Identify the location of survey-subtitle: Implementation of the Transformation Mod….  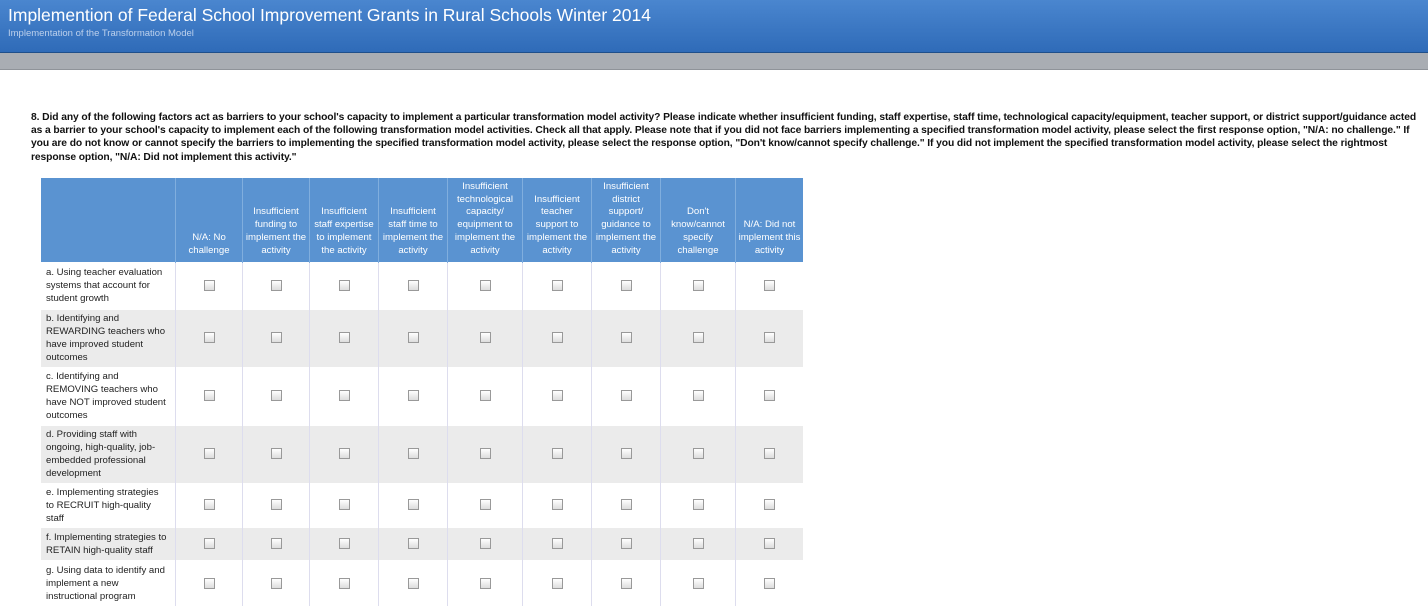
(101, 33).